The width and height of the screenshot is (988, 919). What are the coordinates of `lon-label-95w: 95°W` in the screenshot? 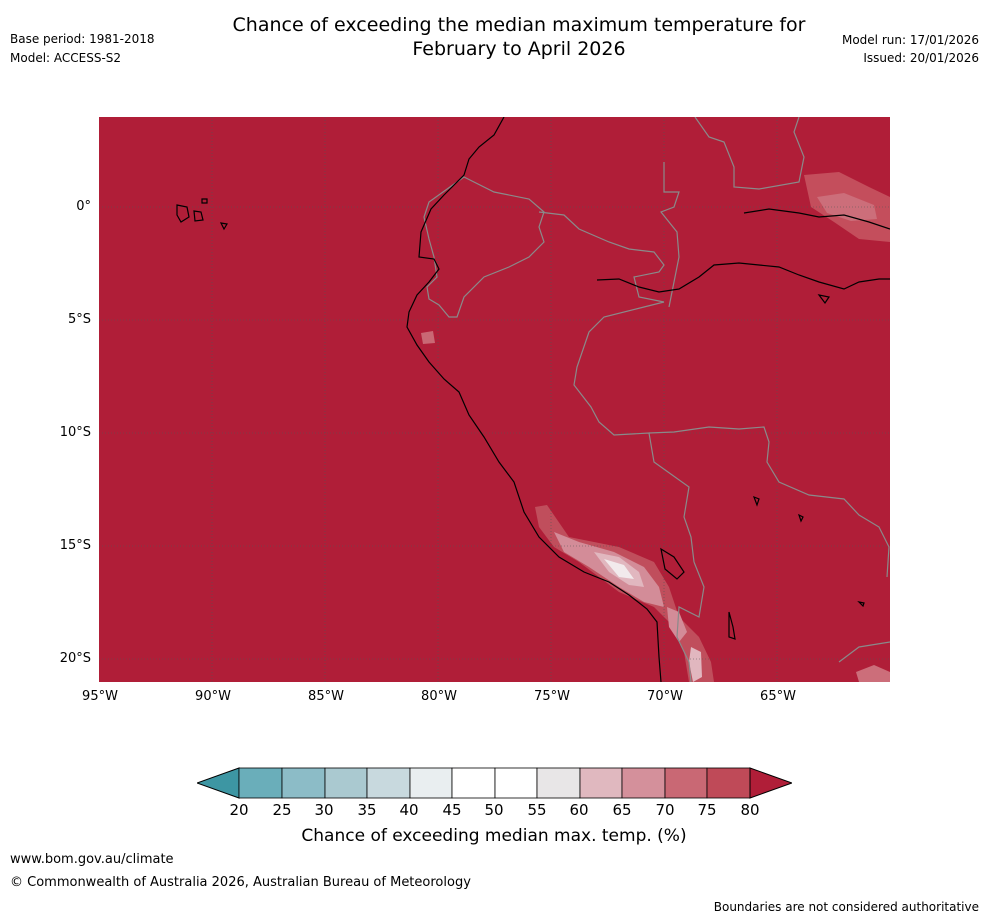 It's located at (100, 696).